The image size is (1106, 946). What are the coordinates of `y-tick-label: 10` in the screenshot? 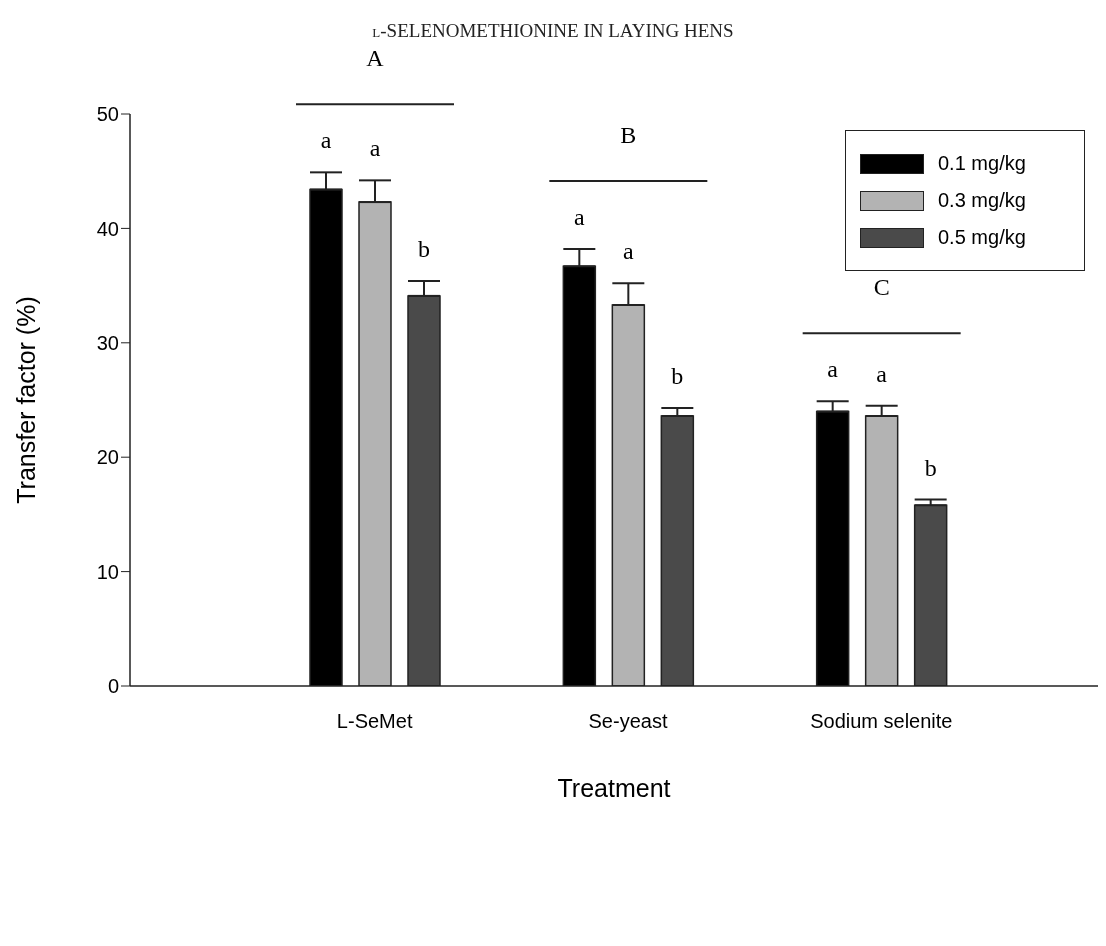 It's located at (107, 571).